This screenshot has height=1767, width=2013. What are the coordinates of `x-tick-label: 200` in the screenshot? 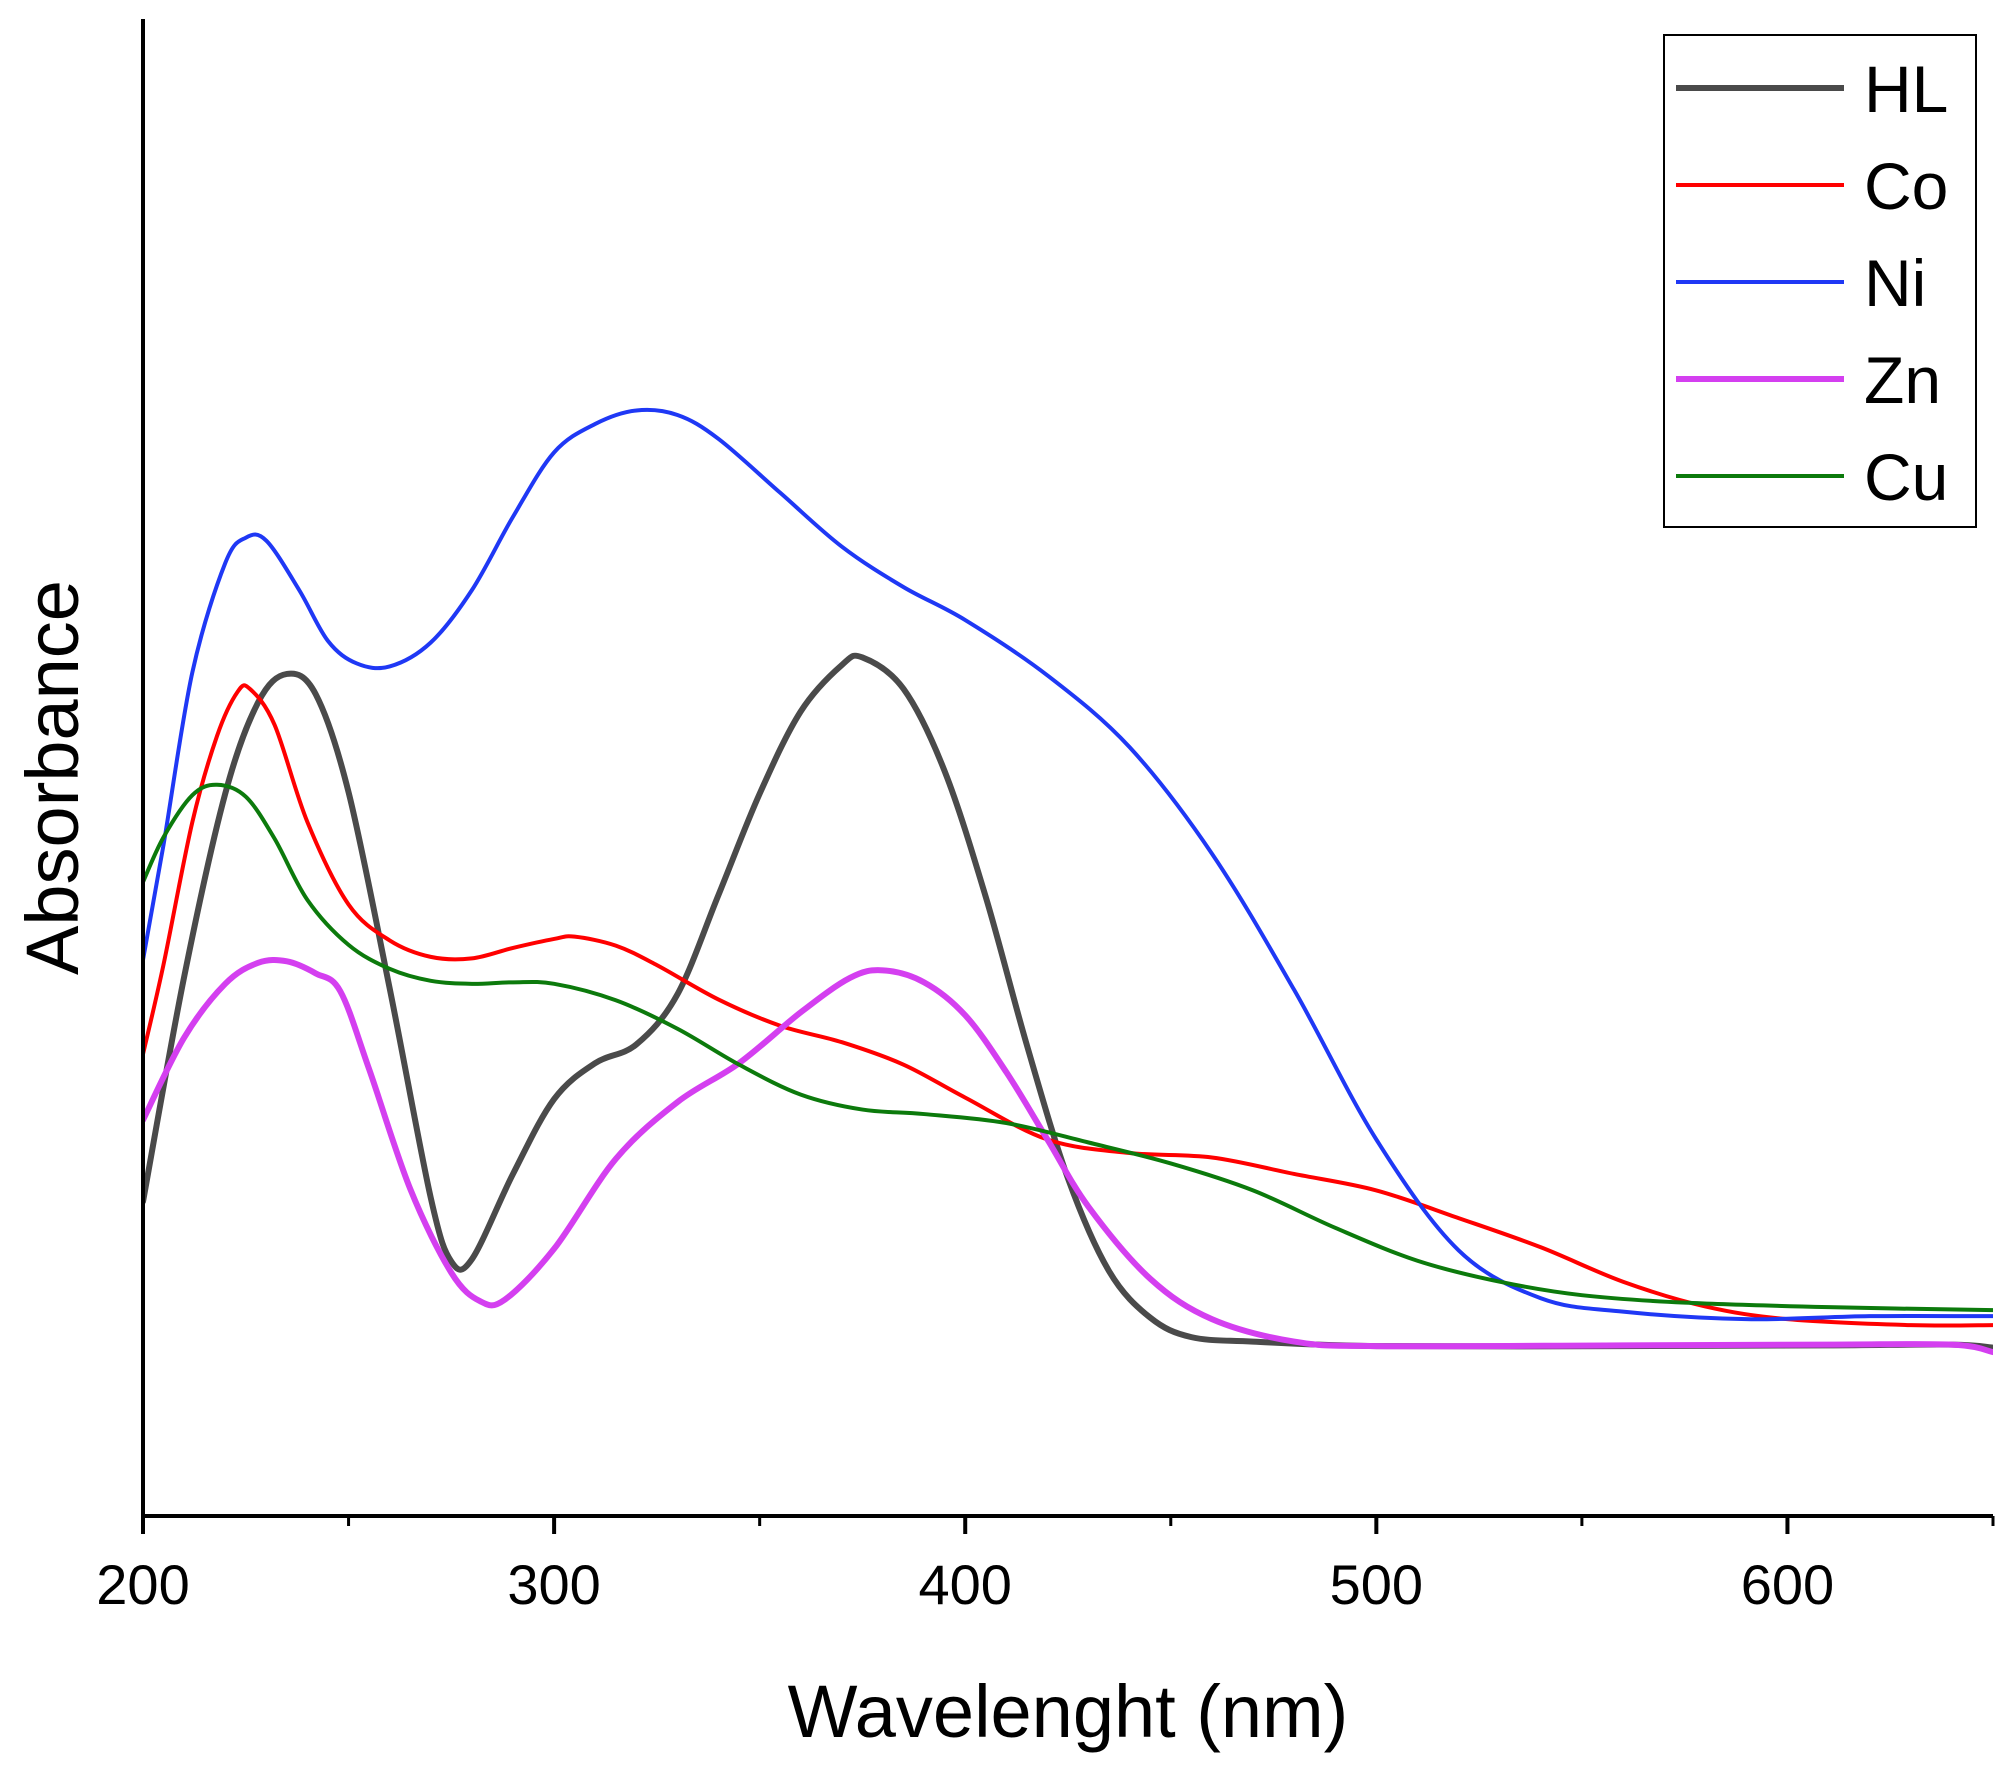 It's located at (142, 1584).